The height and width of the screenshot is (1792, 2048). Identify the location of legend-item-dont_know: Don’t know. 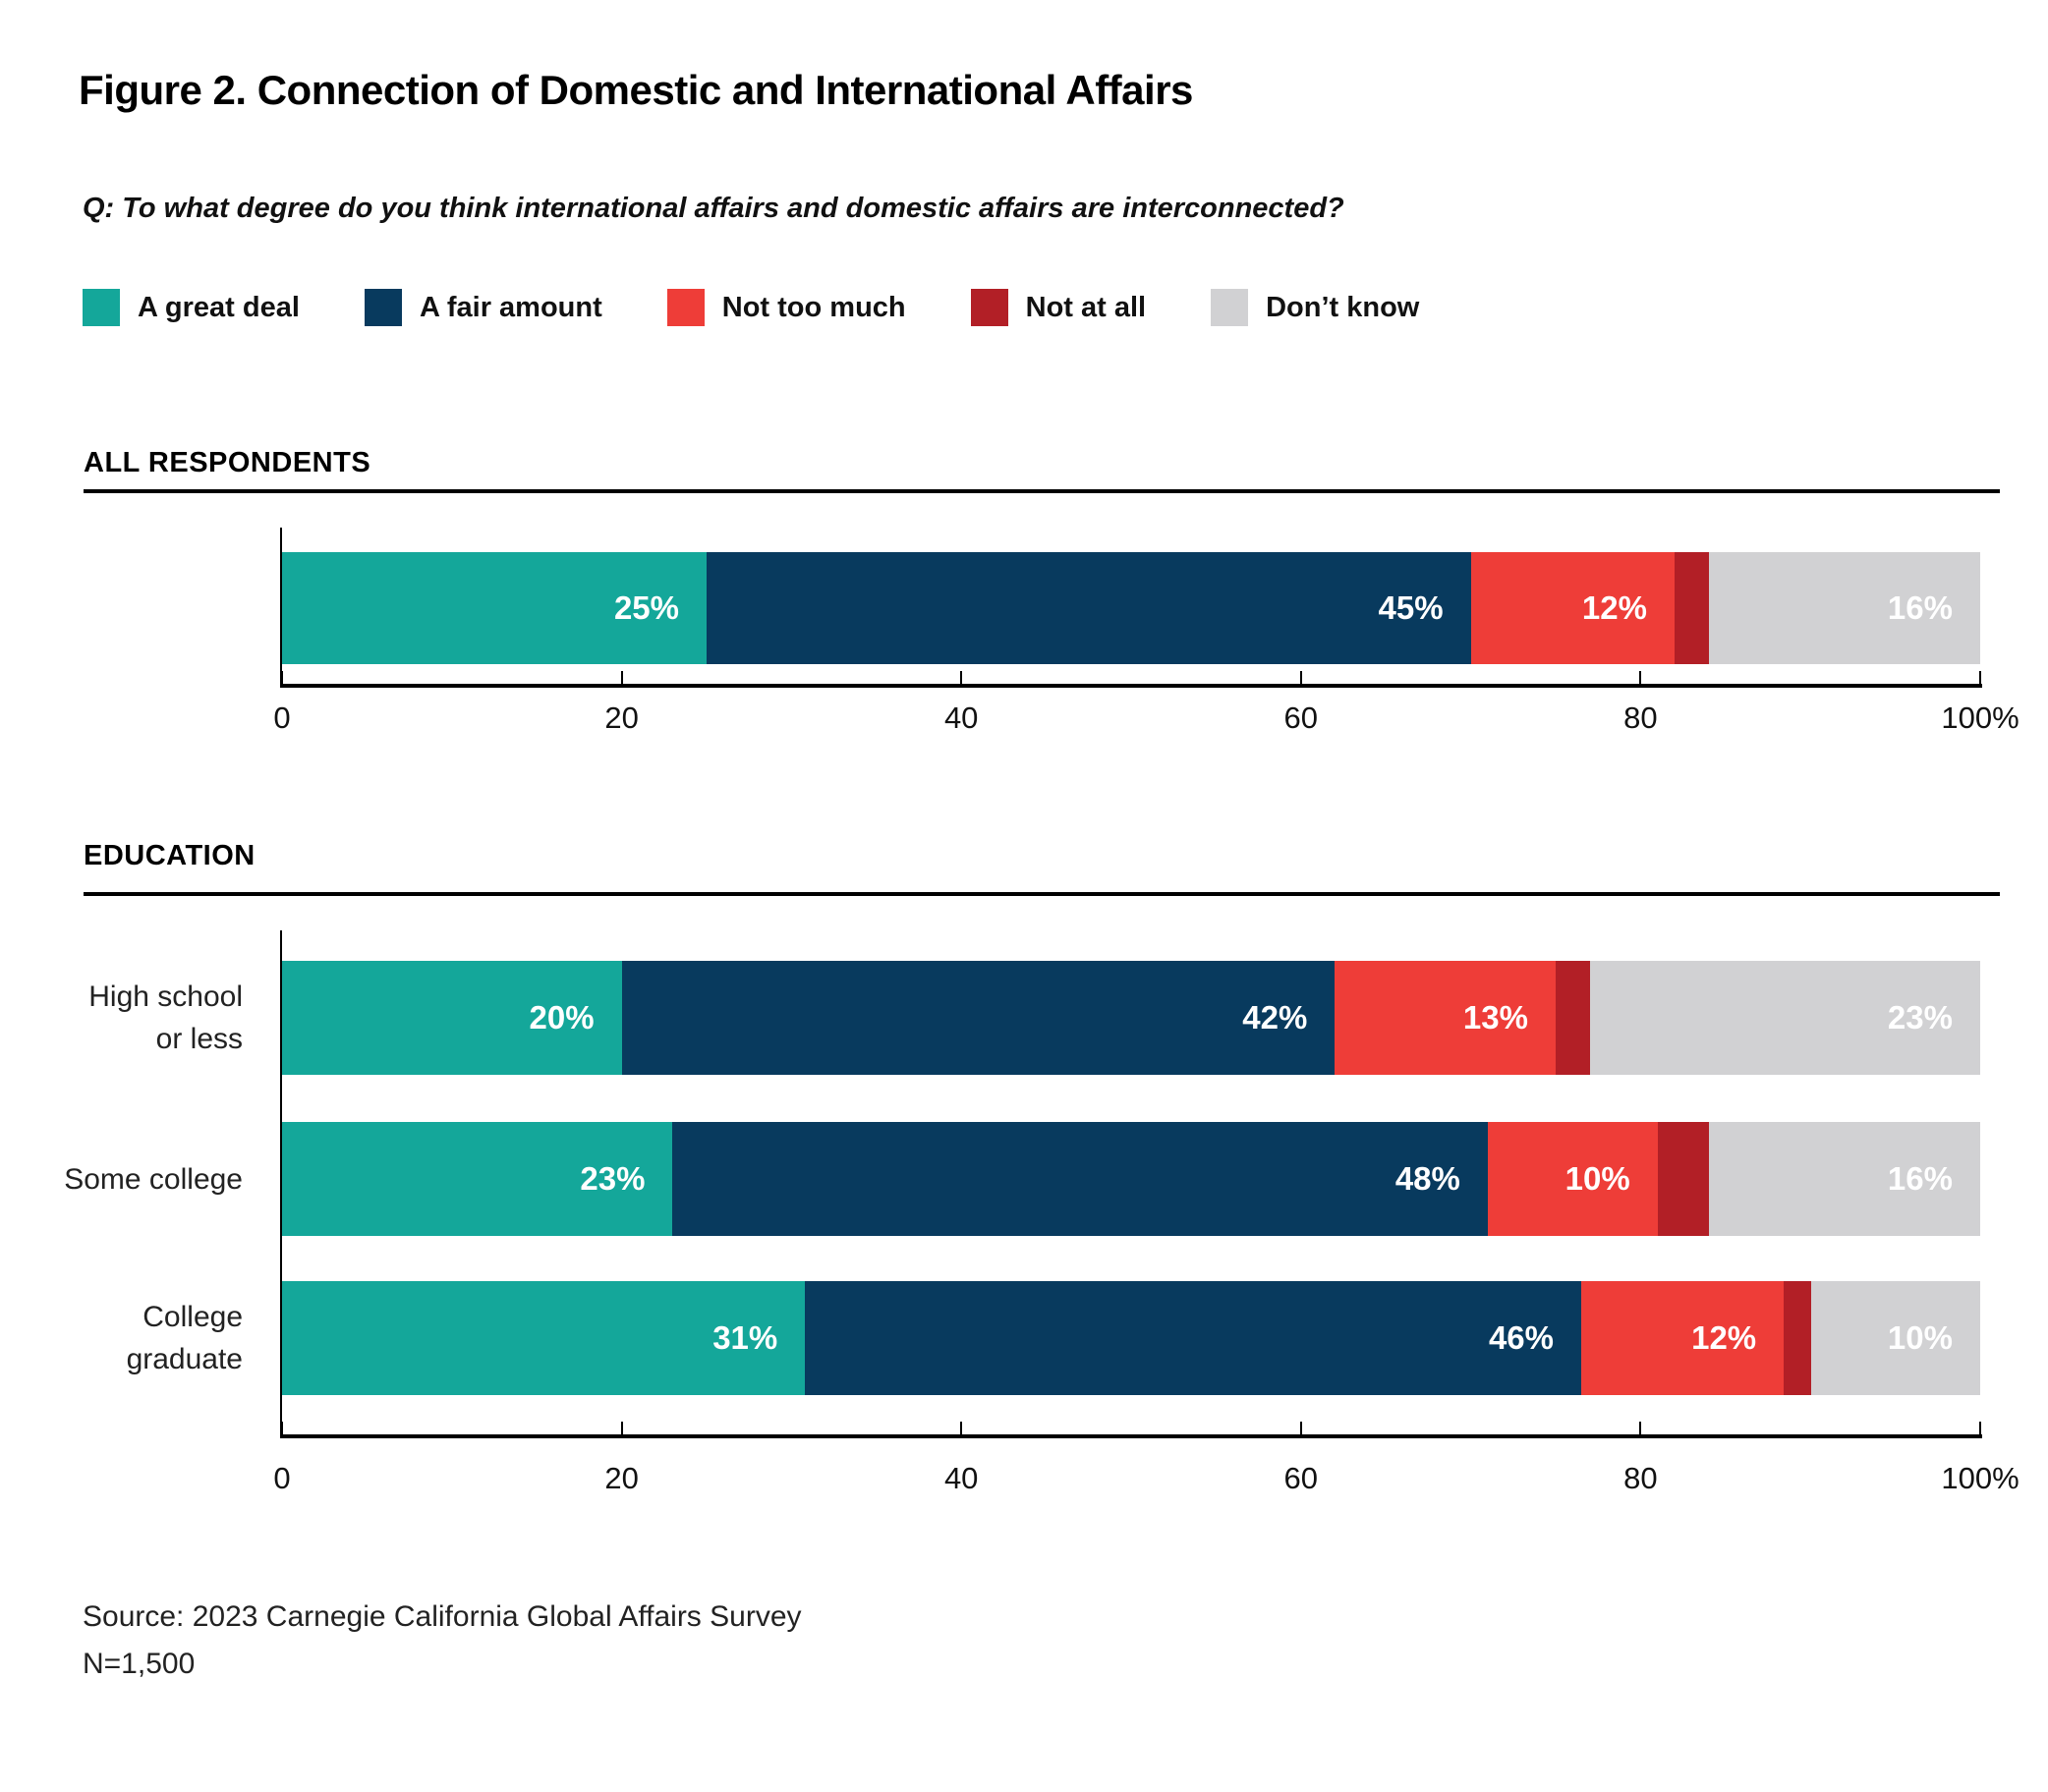
(1315, 307).